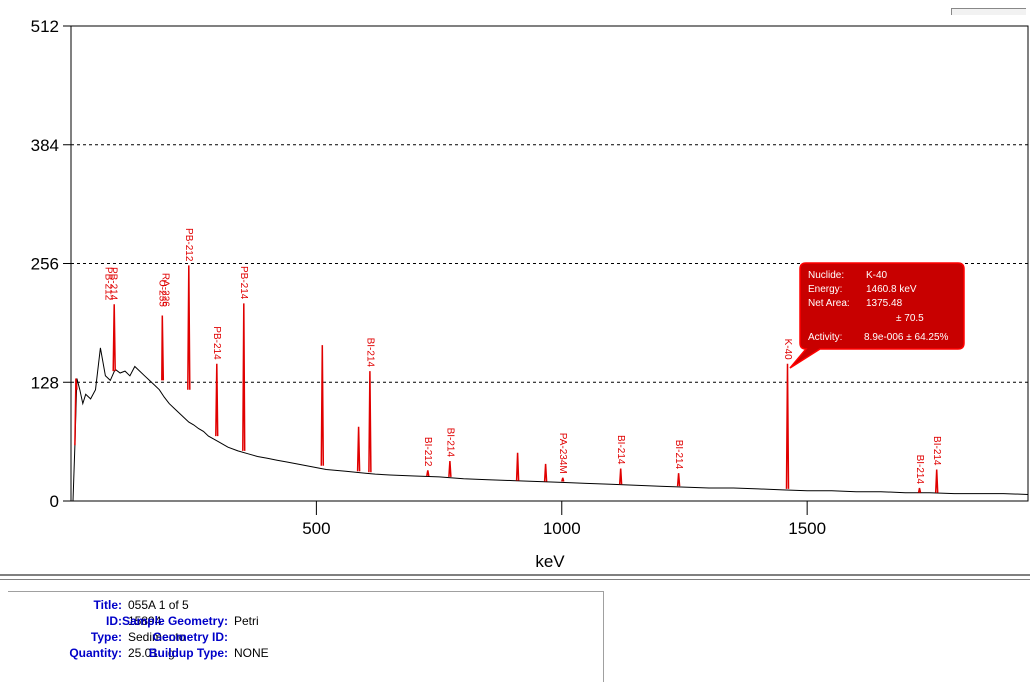  What do you see at coordinates (190, 637) in the screenshot?
I see `geometry-id-label: Geometry ID:` at bounding box center [190, 637].